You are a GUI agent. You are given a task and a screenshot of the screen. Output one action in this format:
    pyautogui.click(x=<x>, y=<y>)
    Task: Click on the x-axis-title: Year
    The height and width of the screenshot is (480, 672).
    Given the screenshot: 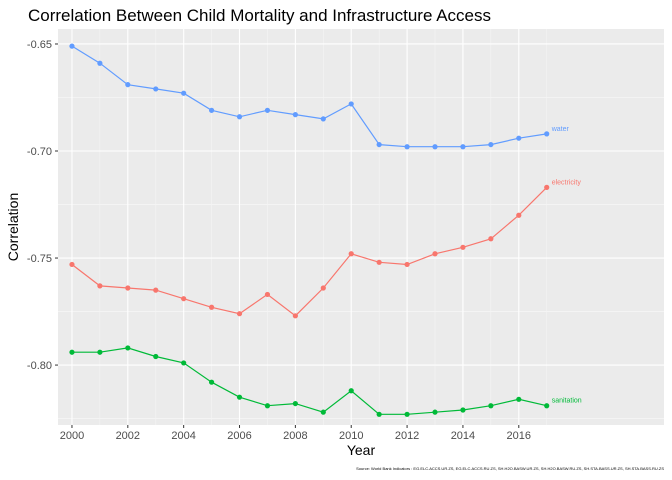 What is the action you would take?
    pyautogui.click(x=361, y=450)
    